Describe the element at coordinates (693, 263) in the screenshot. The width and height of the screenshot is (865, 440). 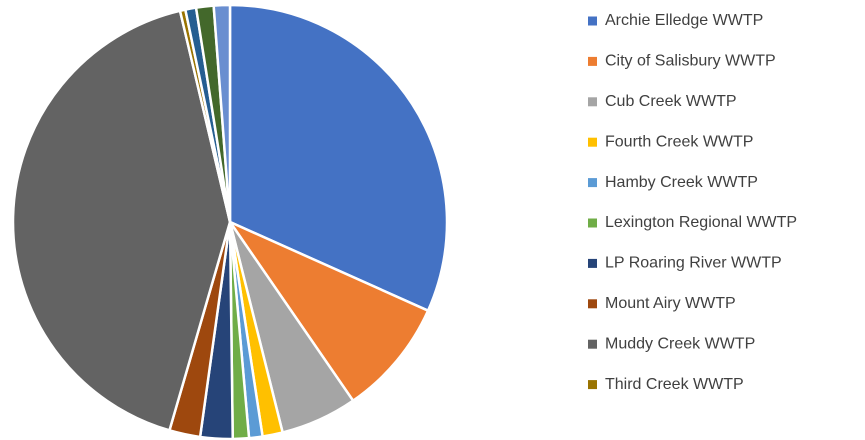
I see `legend-label: LP Roaring River WWTP` at that location.